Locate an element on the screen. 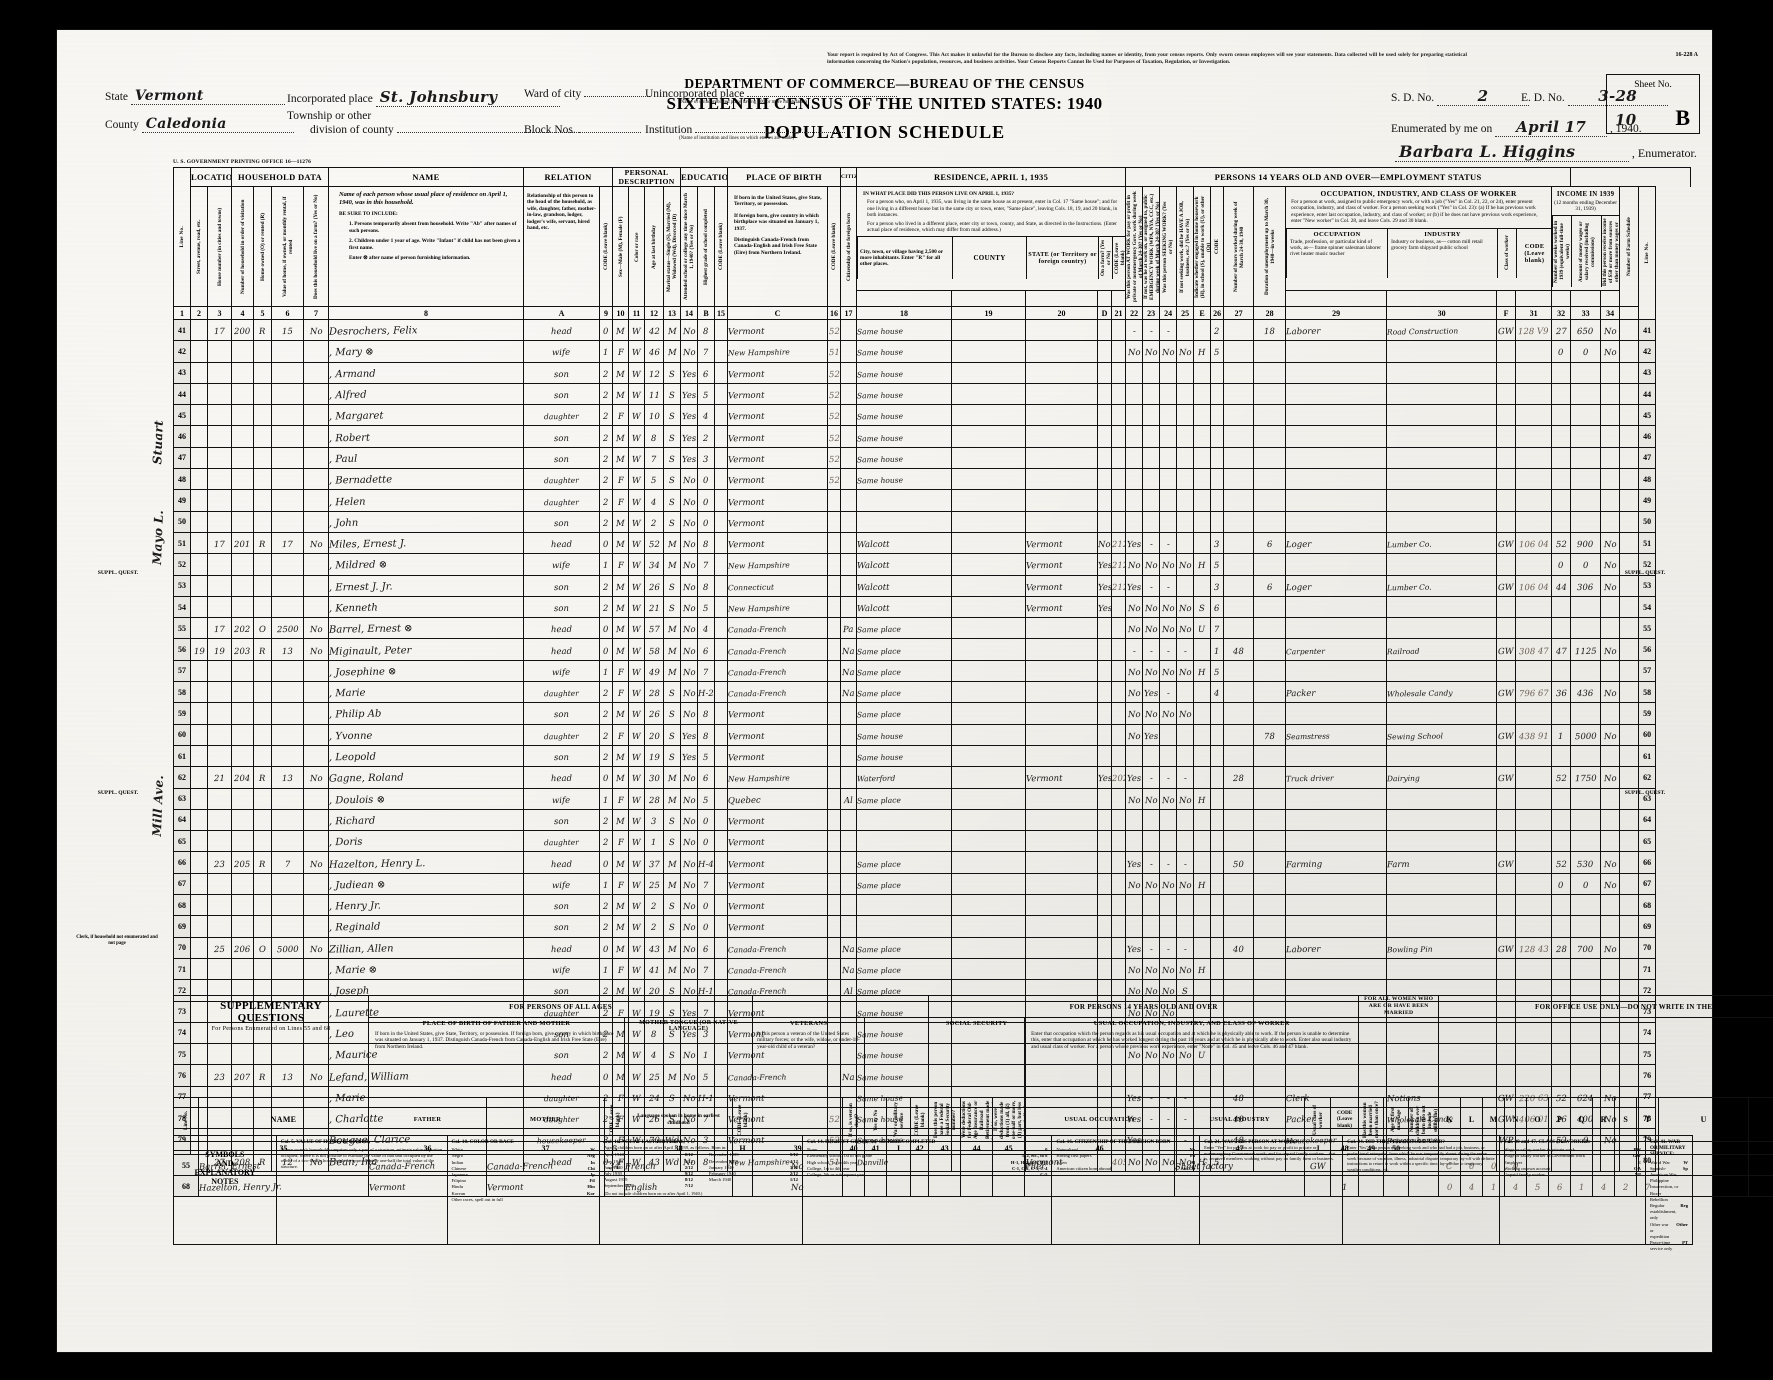 The height and width of the screenshot is (1380, 1773). cell-c25: H is located at coordinates (1202, 969).